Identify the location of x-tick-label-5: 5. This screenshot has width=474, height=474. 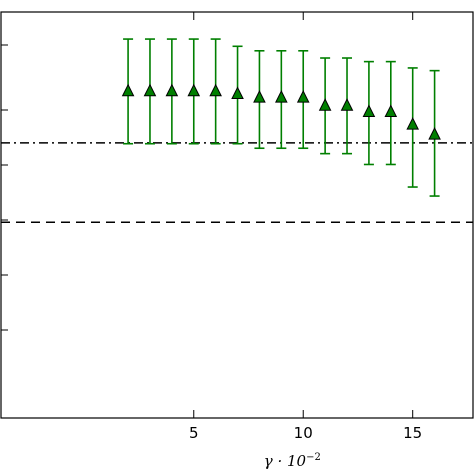
(194, 433).